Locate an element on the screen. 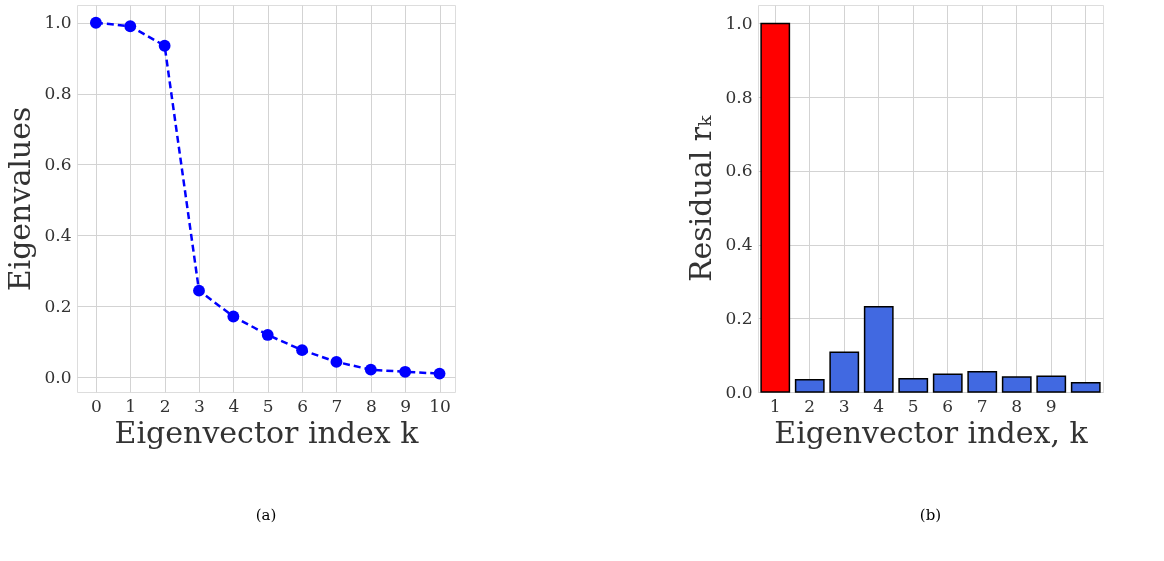  x-tick-label: 0 is located at coordinates (96, 405).